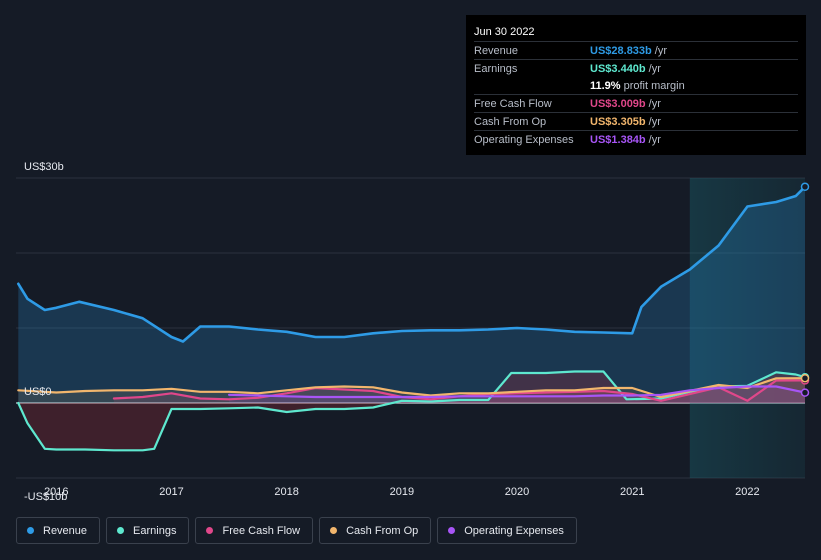 This screenshot has width=821, height=560. What do you see at coordinates (56, 492) in the screenshot?
I see `x-tick-label: 2016` at bounding box center [56, 492].